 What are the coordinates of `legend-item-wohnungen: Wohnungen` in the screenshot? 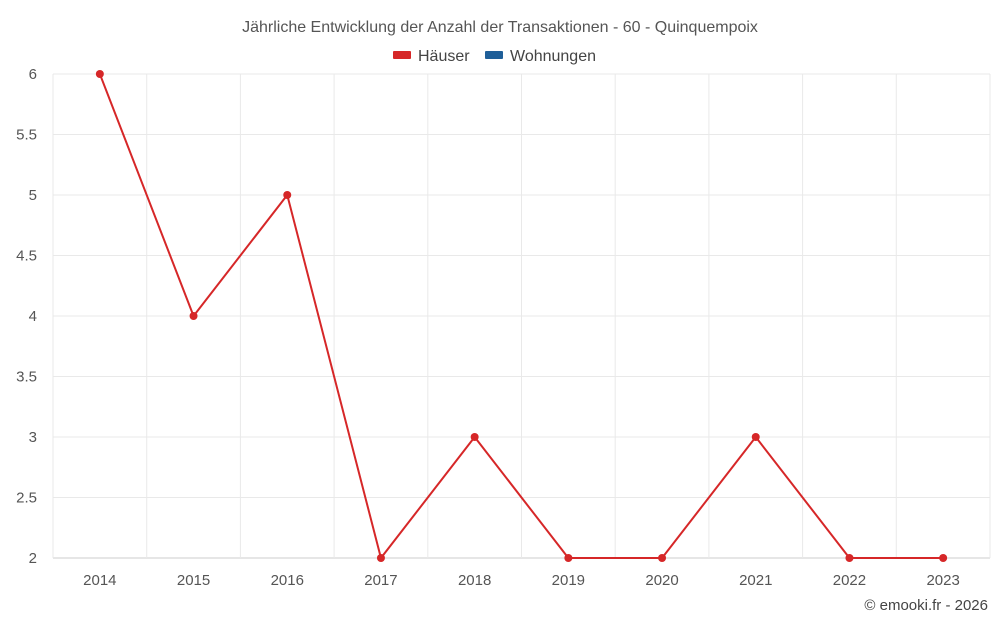 It's located at (540, 56).